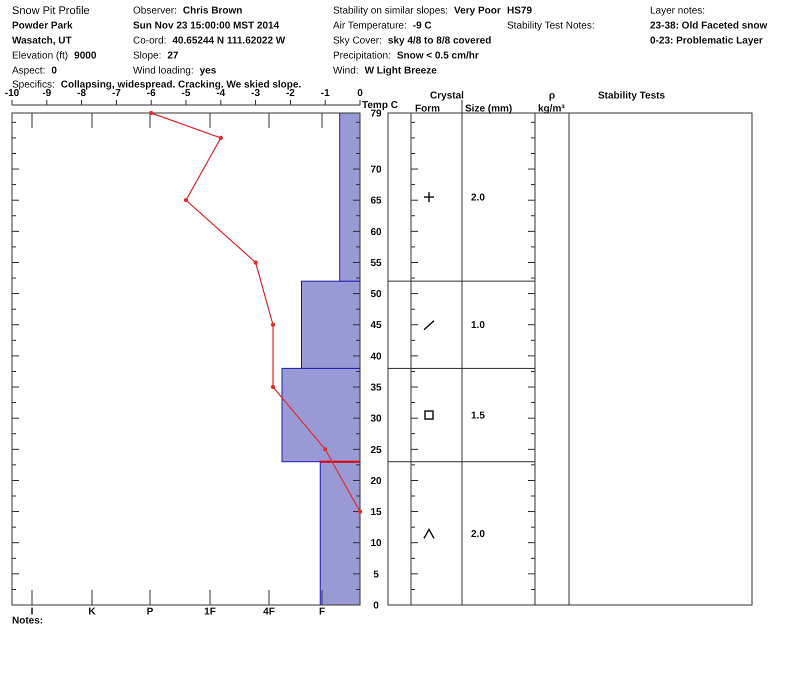 This screenshot has height=676, width=800. I want to click on text: Wind loading:, so click(163, 71).